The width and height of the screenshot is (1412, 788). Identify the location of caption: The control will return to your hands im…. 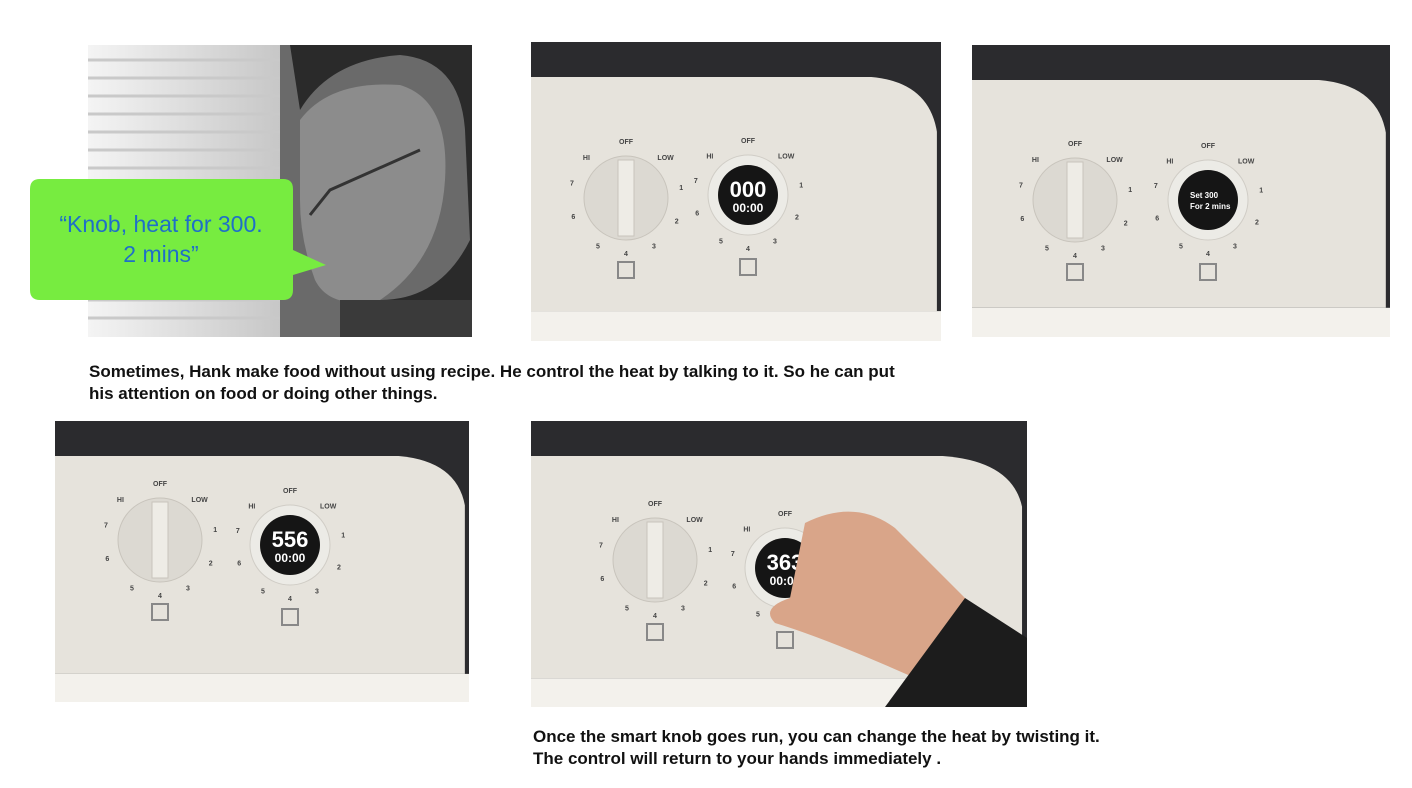
(737, 758).